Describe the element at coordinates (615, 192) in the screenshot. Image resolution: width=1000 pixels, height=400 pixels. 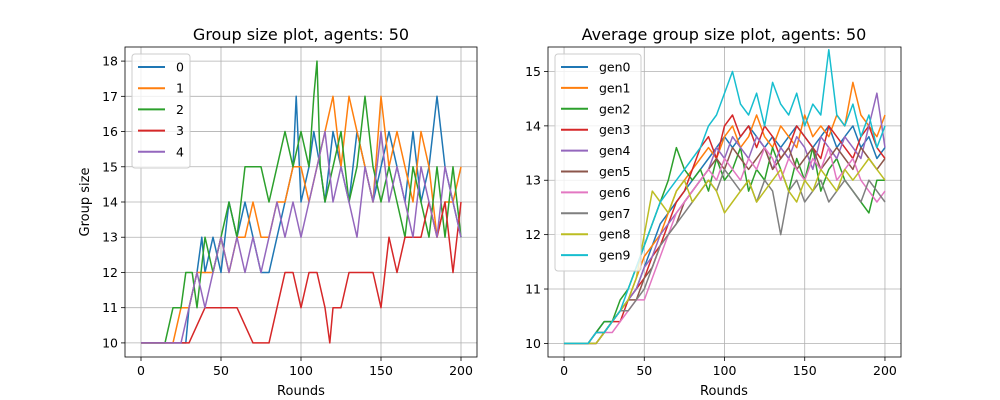
I see `legend-label: gen6` at that location.